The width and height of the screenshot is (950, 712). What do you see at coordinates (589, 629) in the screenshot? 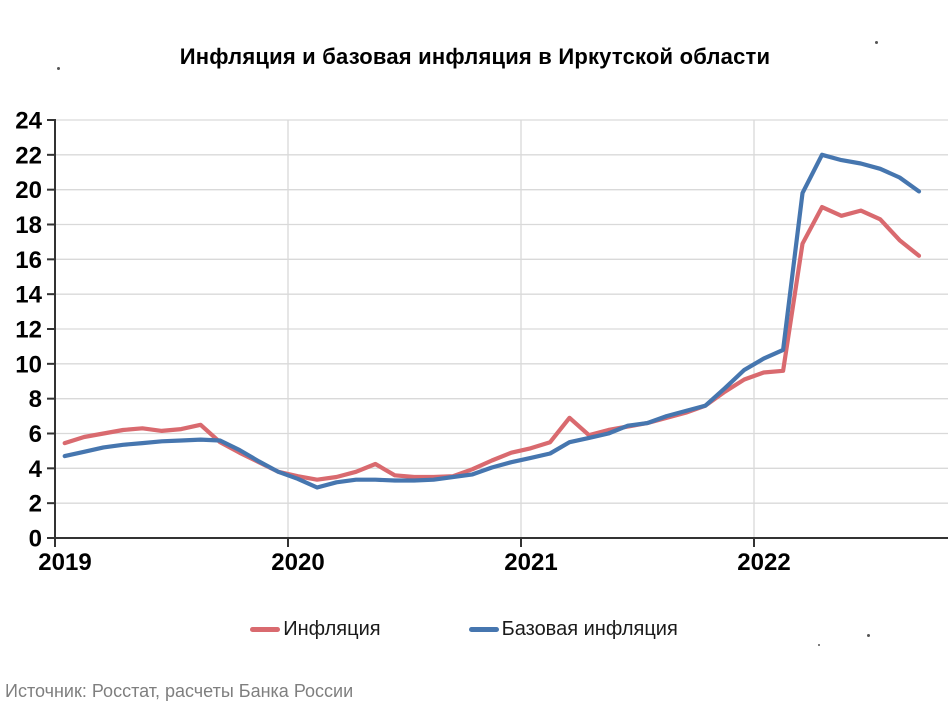
I see `legend-label: Базовая инфляция` at bounding box center [589, 629].